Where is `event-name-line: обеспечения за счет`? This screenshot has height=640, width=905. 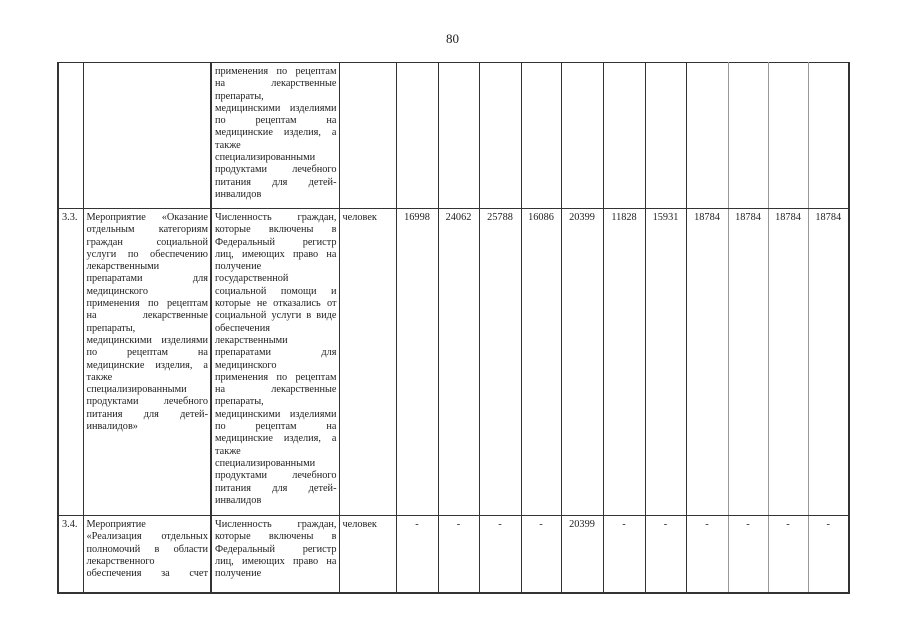 event-name-line: обеспечения за счет is located at coordinates (147, 574).